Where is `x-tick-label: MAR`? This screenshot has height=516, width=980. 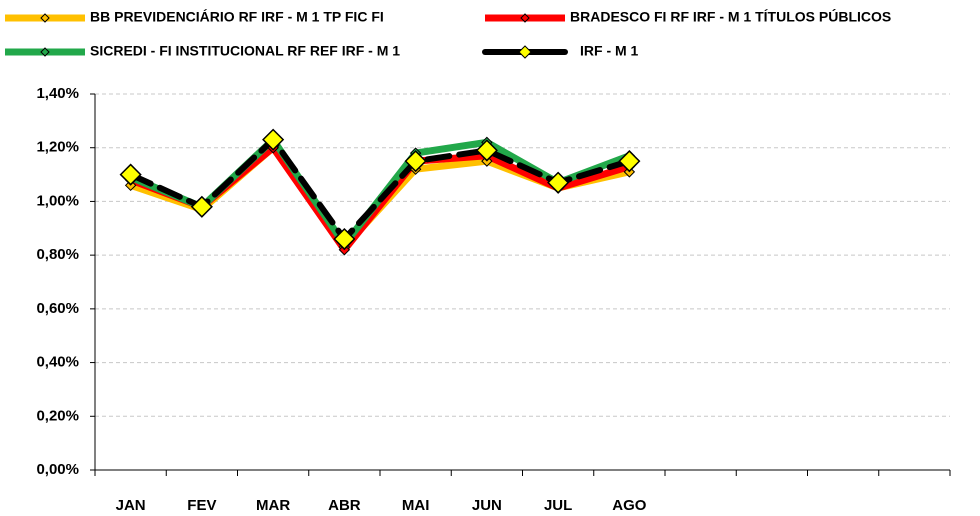 x-tick-label: MAR is located at coordinates (273, 505).